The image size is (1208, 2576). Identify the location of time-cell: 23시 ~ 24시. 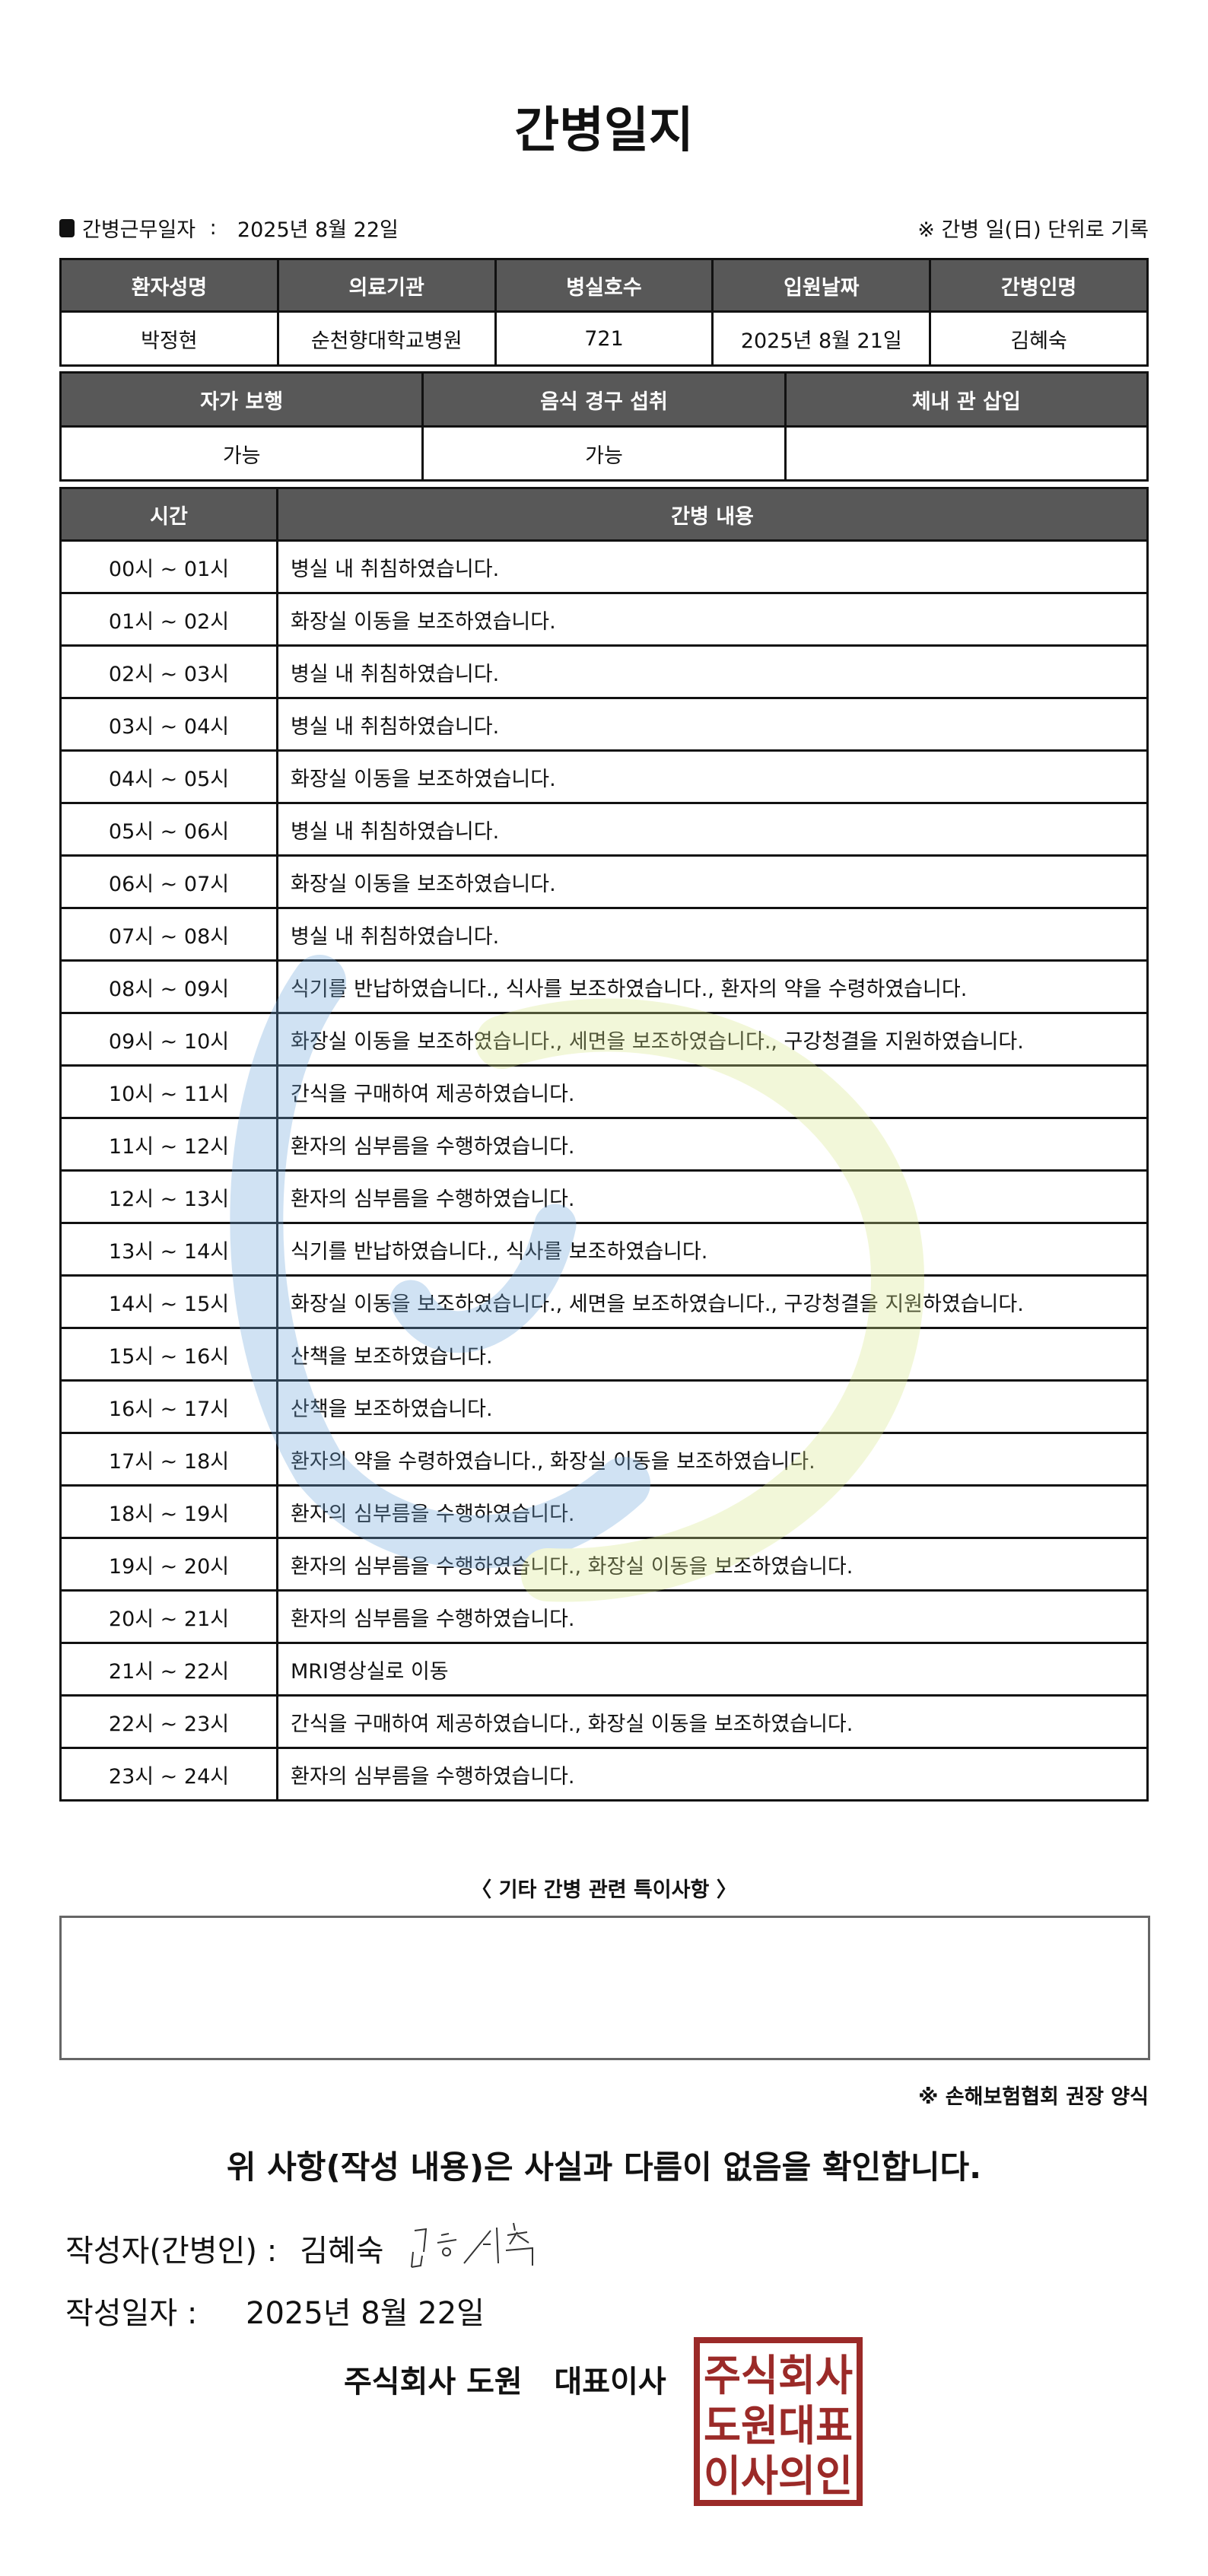
(168, 1774).